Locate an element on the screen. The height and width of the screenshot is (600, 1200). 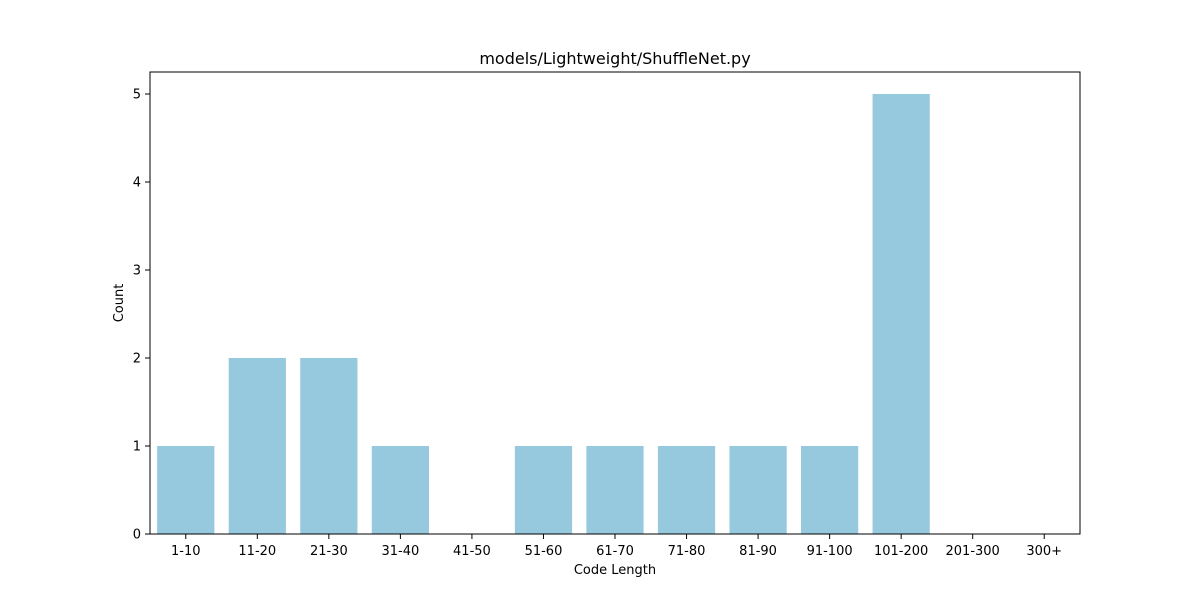
y-tick-label: 3 is located at coordinates (137, 271).